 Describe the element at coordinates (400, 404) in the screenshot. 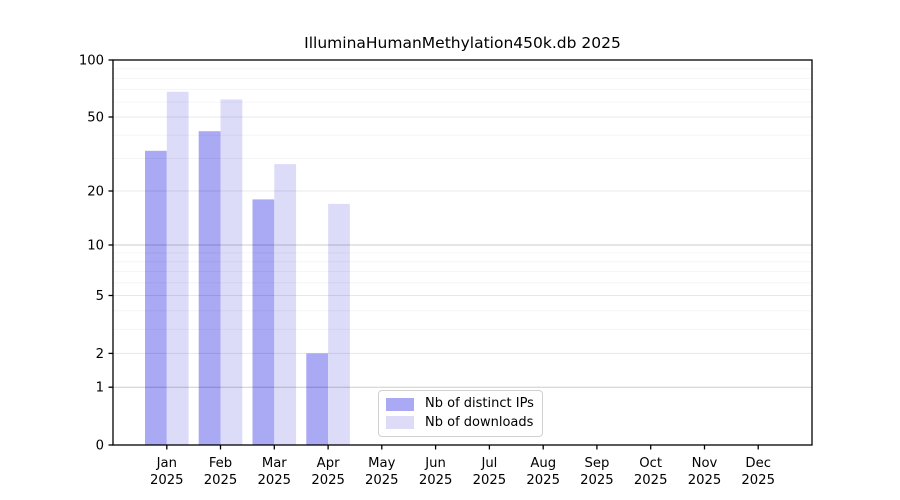

I see `legend-swatch-distinct-ips` at that location.